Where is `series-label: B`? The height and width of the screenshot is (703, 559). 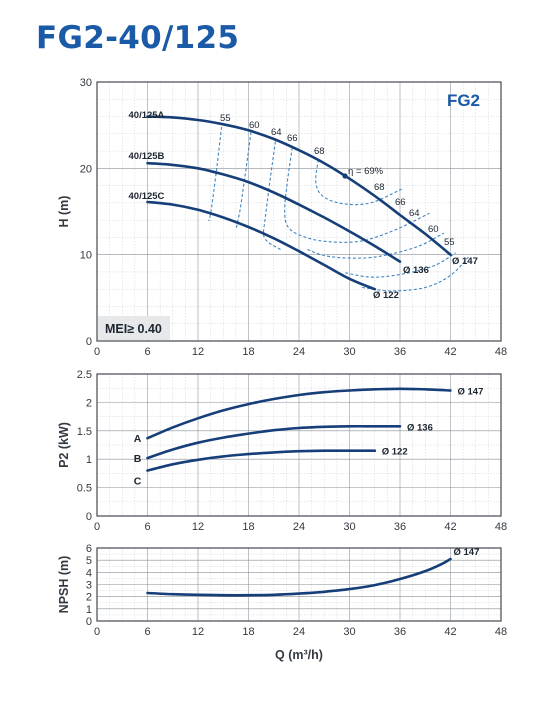 series-label: B is located at coordinates (138, 459).